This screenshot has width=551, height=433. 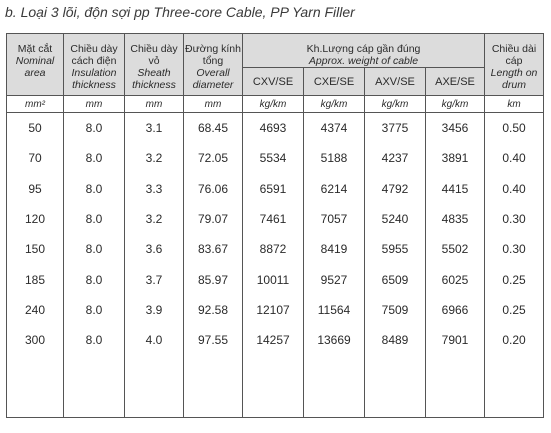 I want to click on cell-axe-se: 7901, so click(x=455, y=340).